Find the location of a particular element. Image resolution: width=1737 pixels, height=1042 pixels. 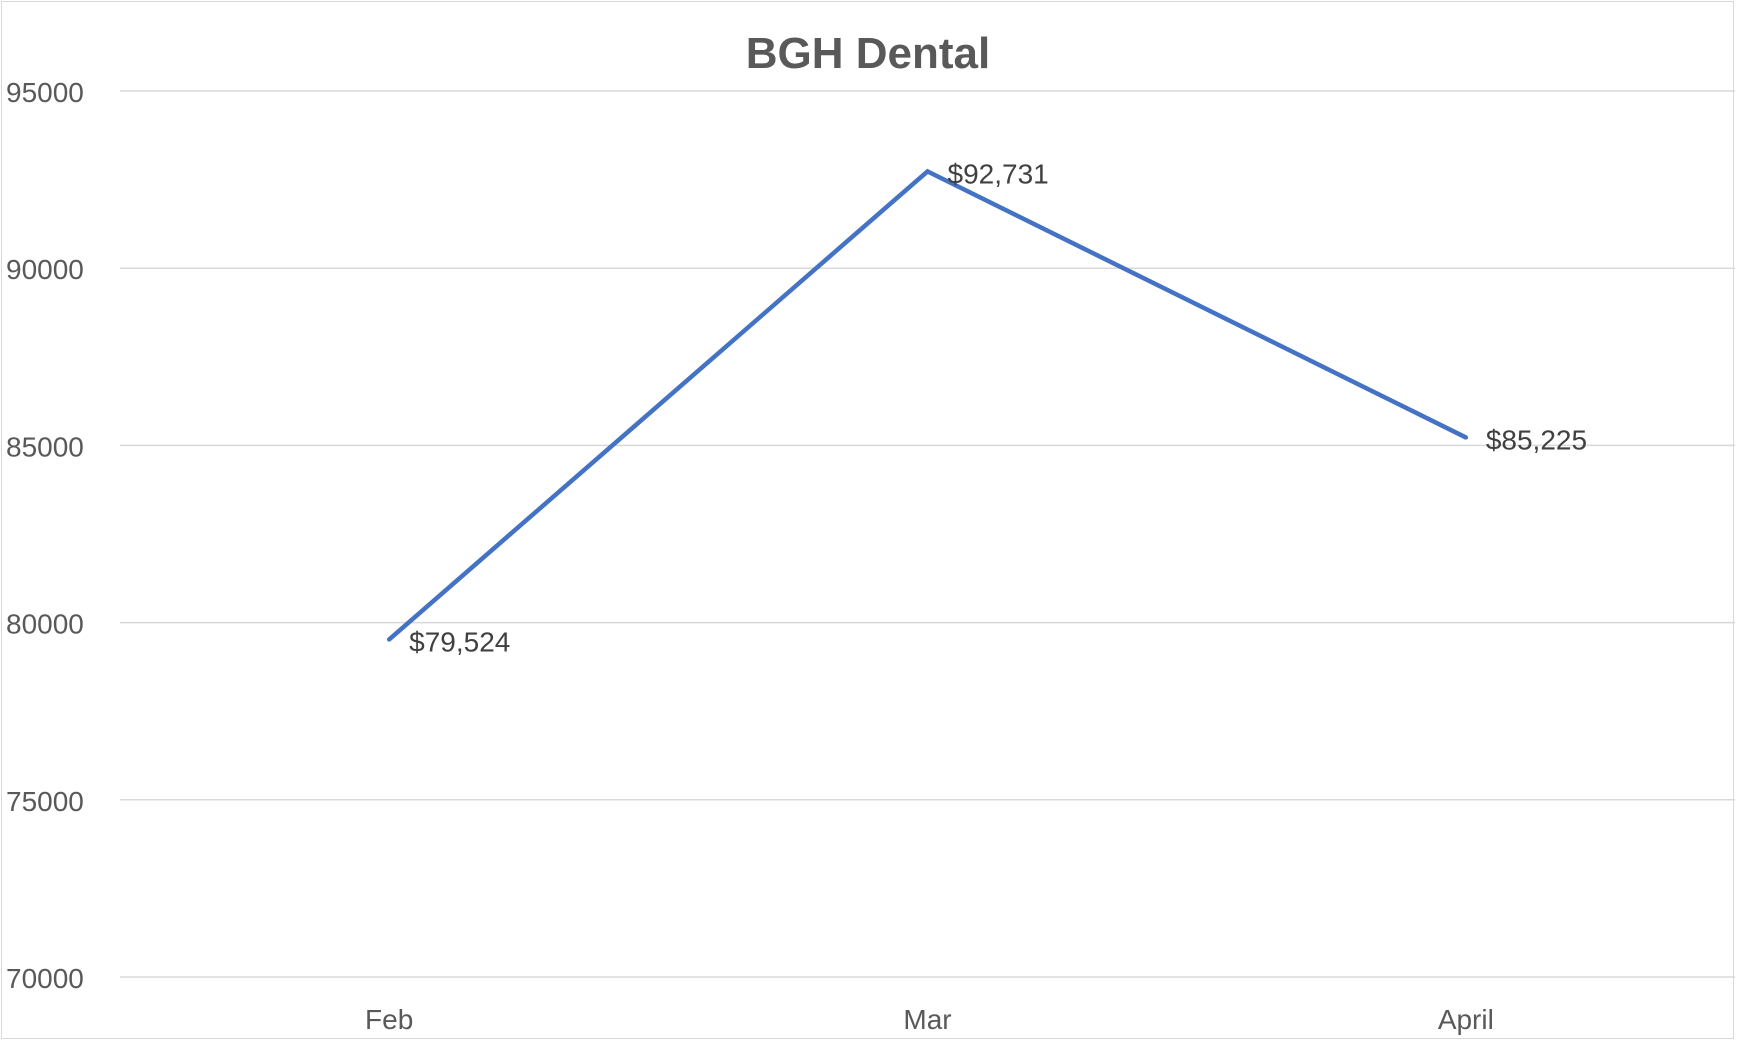

data-label: $85,225 is located at coordinates (1536, 439).